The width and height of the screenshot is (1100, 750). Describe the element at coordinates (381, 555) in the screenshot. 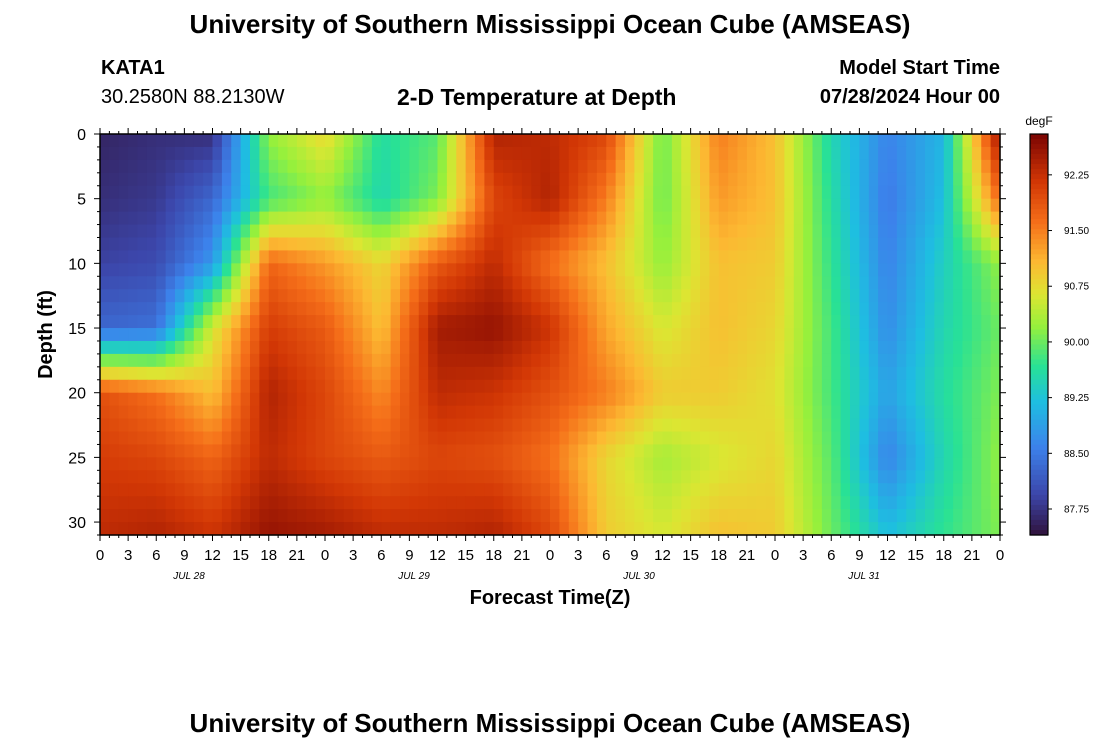

I see `x-tick-label: 6` at that location.